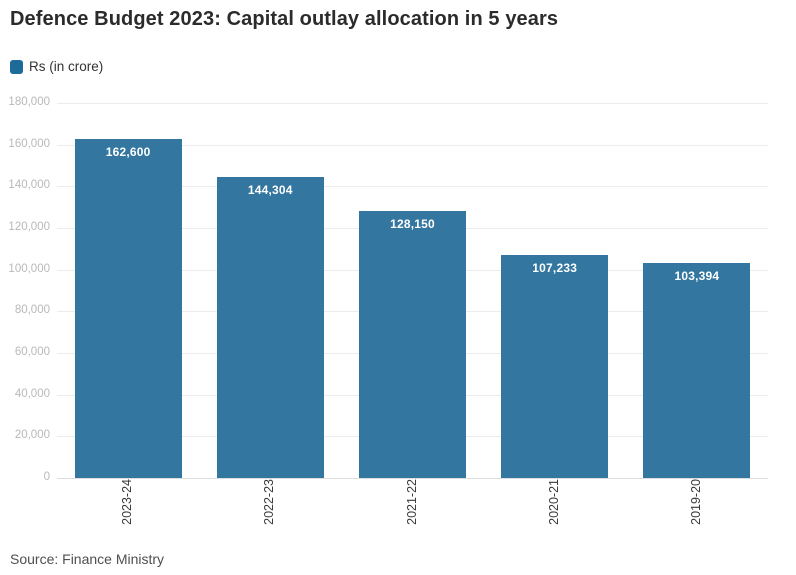 This screenshot has height=575, width=796. I want to click on legend: Rs (in crore), so click(56, 66).